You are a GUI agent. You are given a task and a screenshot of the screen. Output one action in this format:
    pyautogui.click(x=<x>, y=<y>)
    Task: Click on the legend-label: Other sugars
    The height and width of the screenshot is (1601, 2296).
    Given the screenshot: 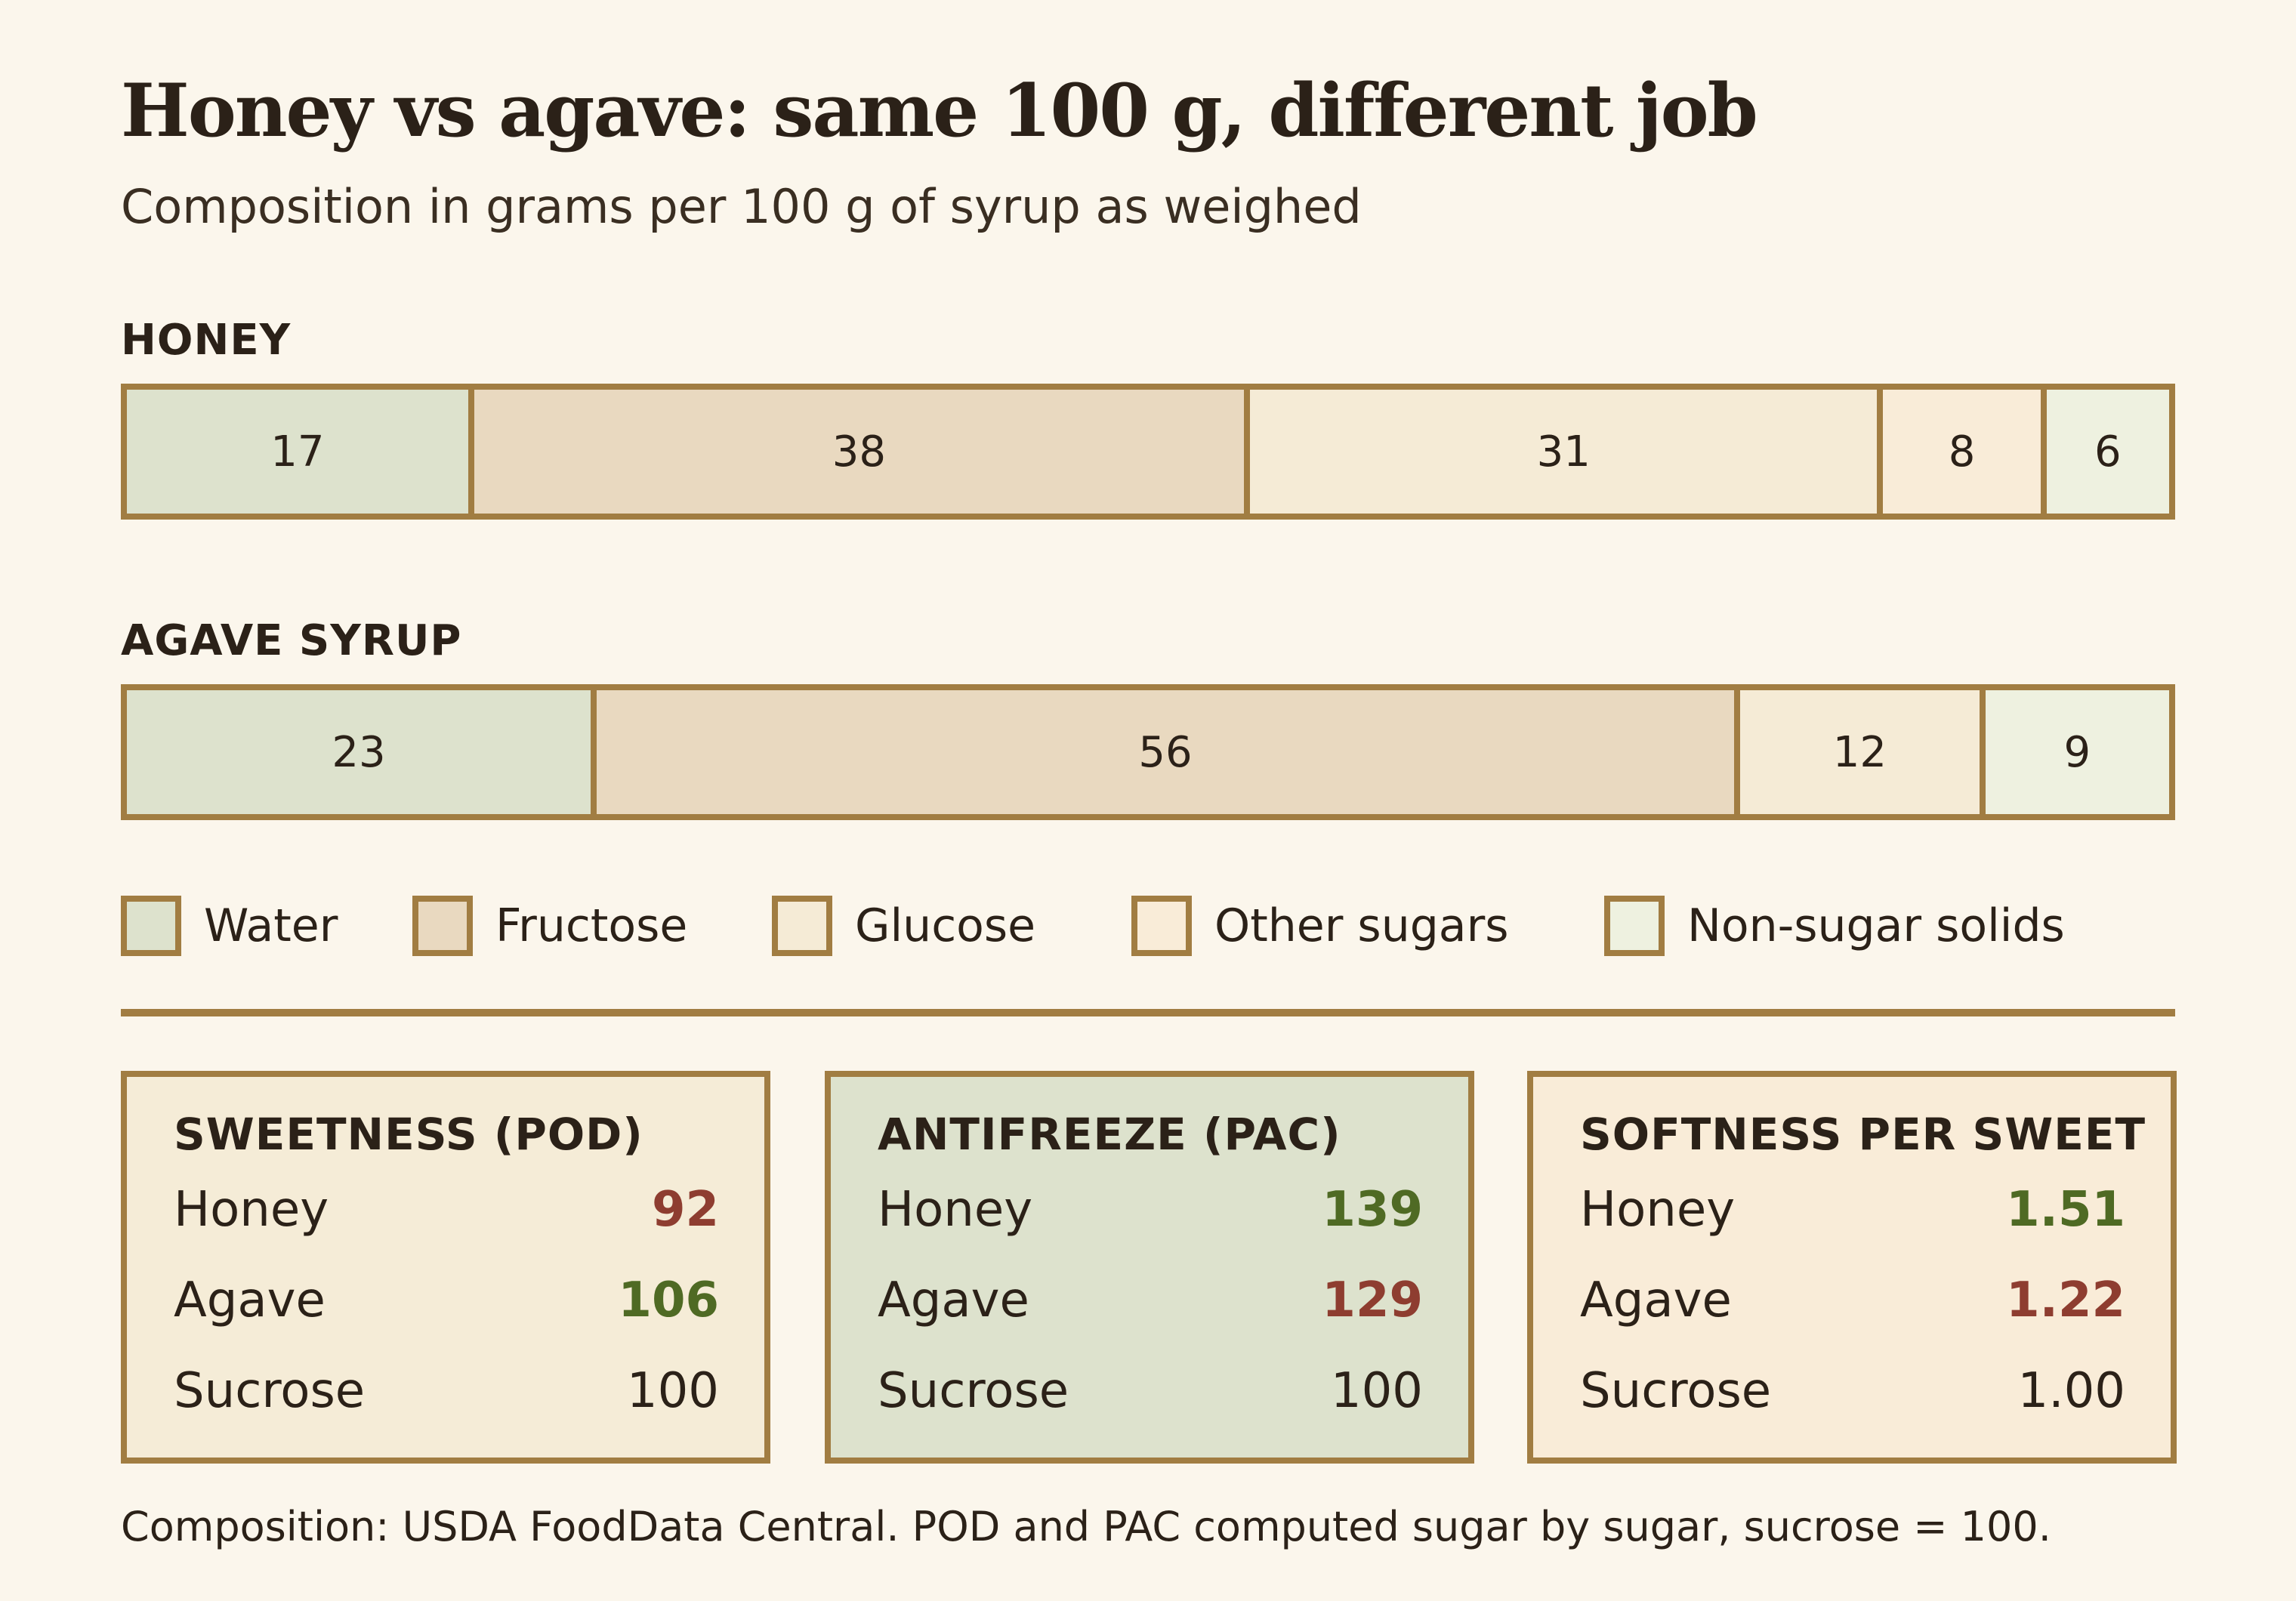 What is the action you would take?
    pyautogui.click(x=1361, y=925)
    